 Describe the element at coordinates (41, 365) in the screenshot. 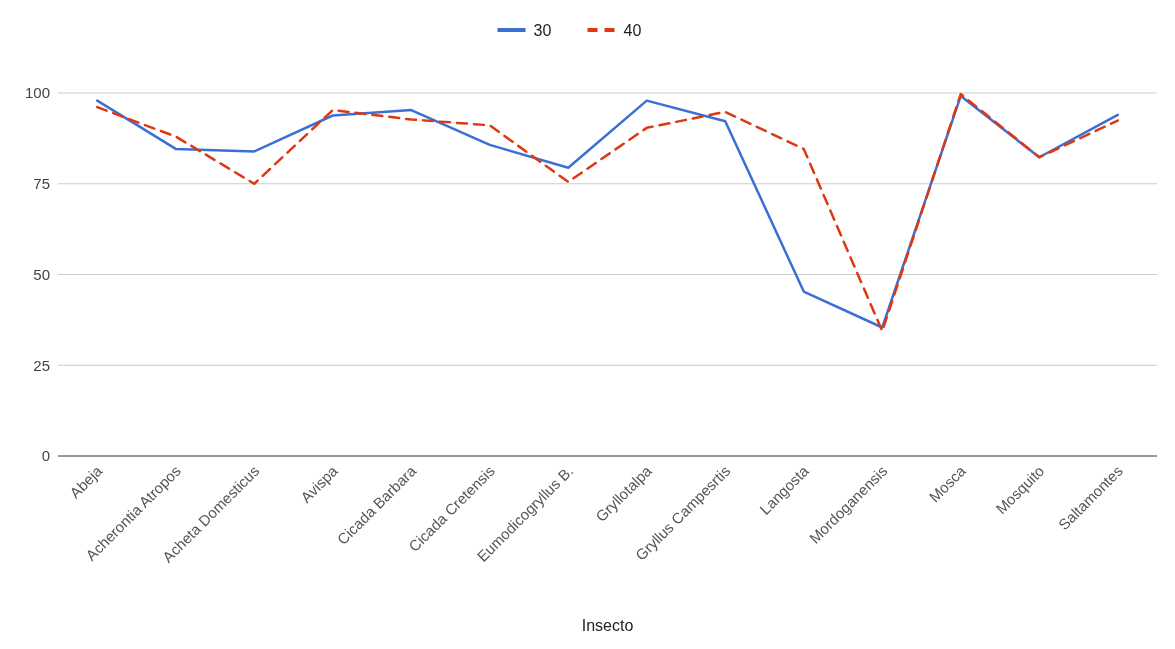

I see `y-tick-label: 25` at that location.